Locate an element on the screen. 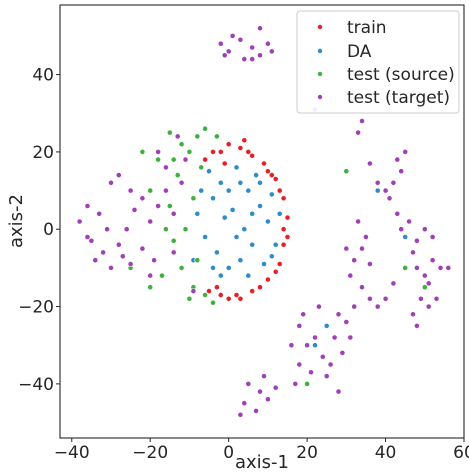 Image resolution: width=469 pixels, height=472 pixels. legend-label-test-source: test (source) is located at coordinates (401, 75).